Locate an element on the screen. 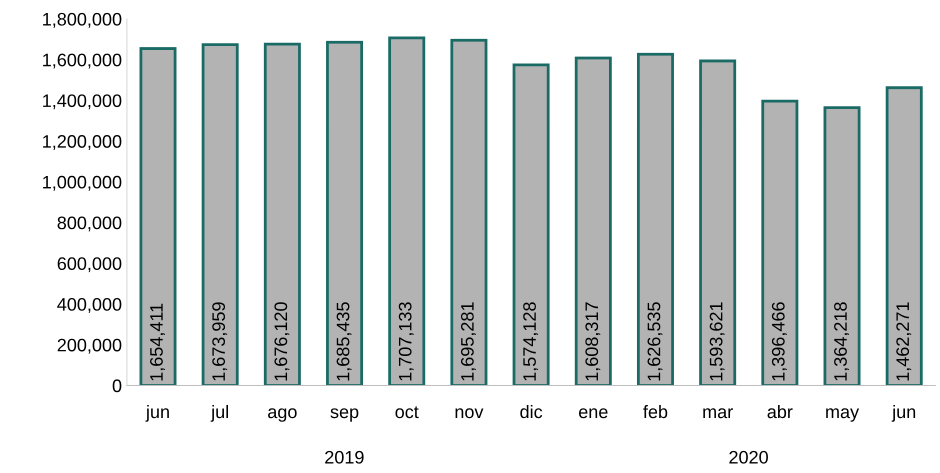 This screenshot has height=473, width=940. y-tick-label: 400,000 is located at coordinates (89, 305).